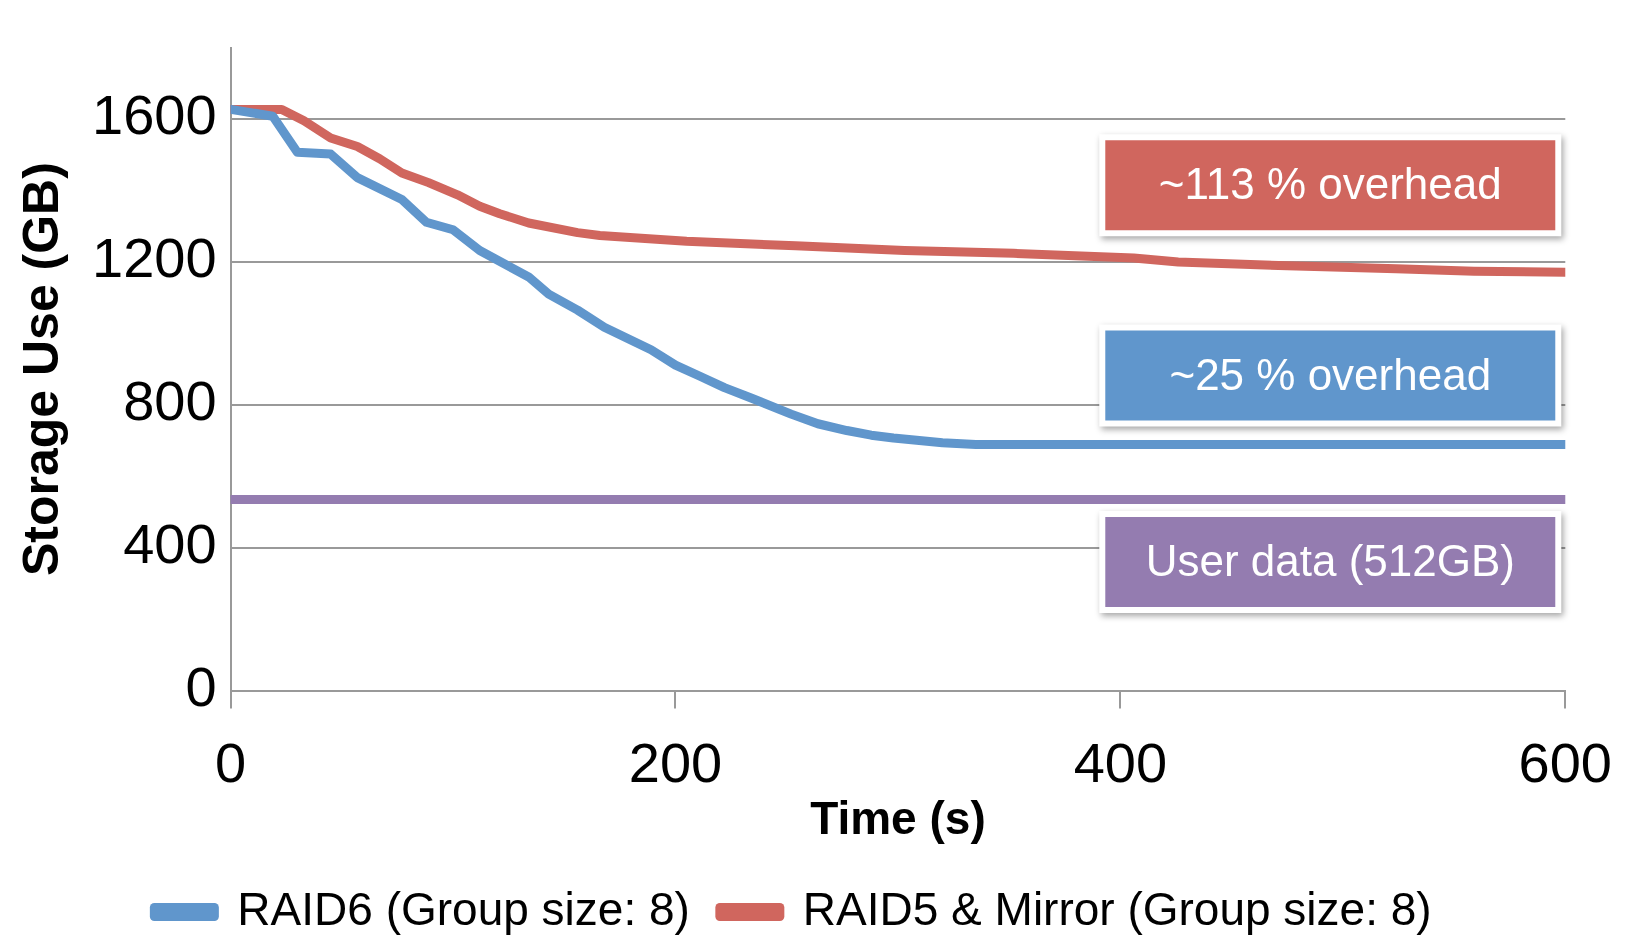  I want to click on annotation: ~113 % overhead, so click(1330, 184).